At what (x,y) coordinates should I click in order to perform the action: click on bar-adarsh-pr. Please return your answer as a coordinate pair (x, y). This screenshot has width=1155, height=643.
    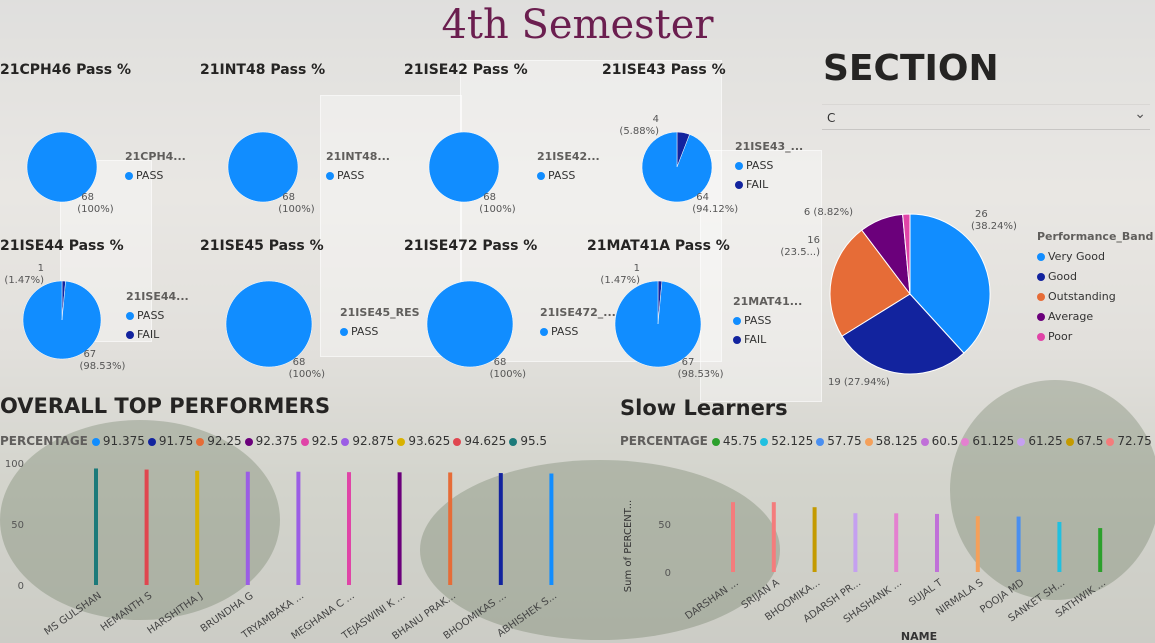
    Looking at the image, I should click on (855, 542).